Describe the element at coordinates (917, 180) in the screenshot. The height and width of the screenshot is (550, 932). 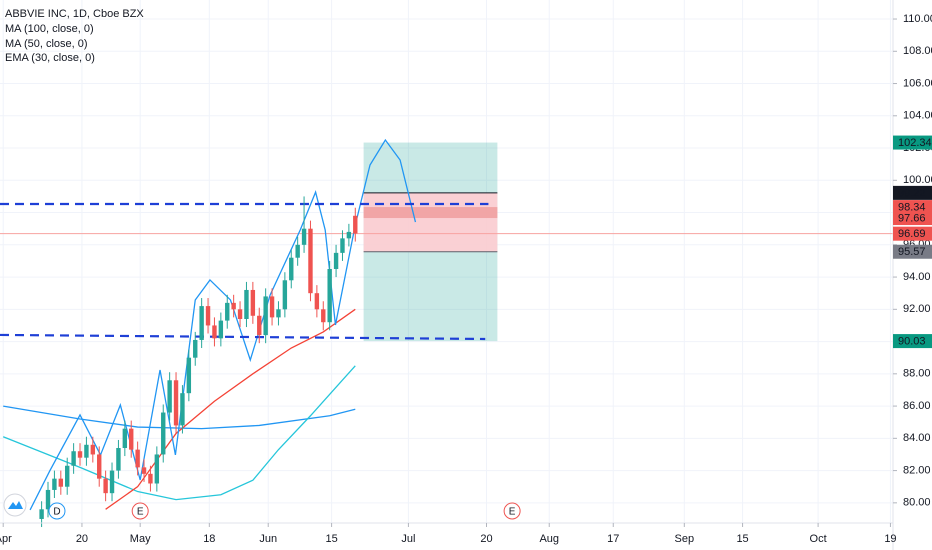
I see `y-tick-label: 100.00` at that location.